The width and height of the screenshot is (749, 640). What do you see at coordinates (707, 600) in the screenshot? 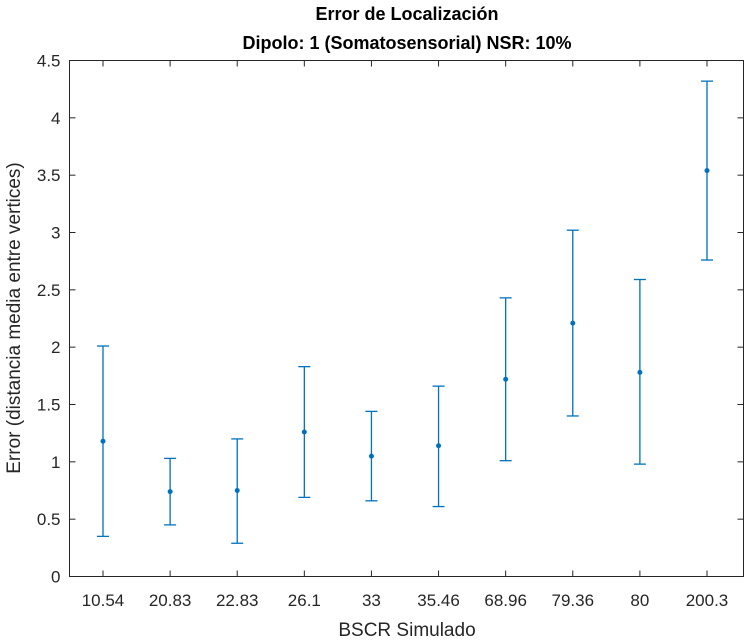
I see `x-tick-label: 200.3` at bounding box center [707, 600].